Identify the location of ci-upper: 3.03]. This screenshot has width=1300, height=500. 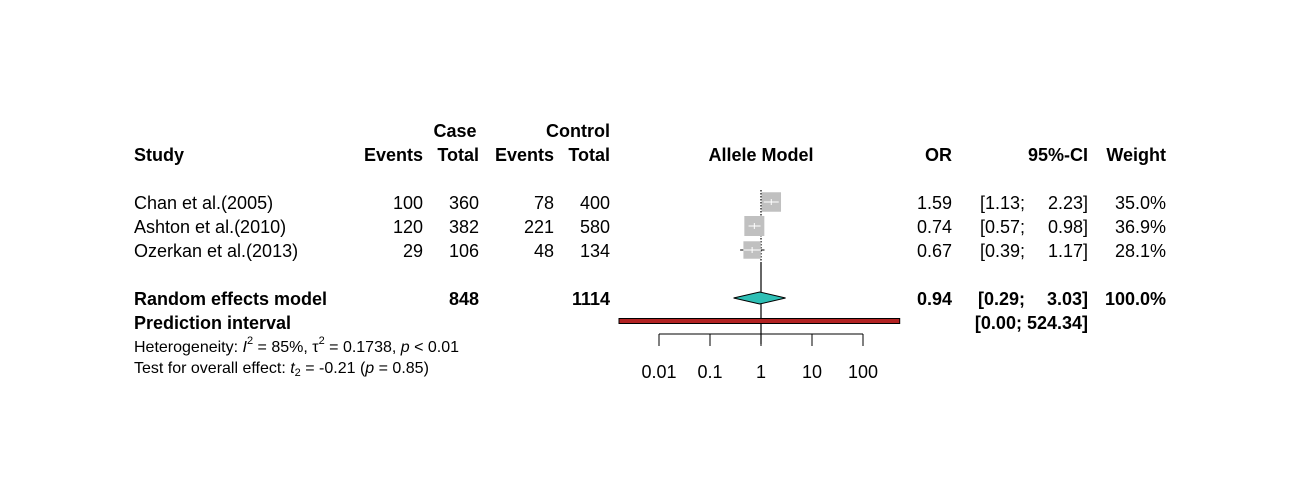
(1067, 299).